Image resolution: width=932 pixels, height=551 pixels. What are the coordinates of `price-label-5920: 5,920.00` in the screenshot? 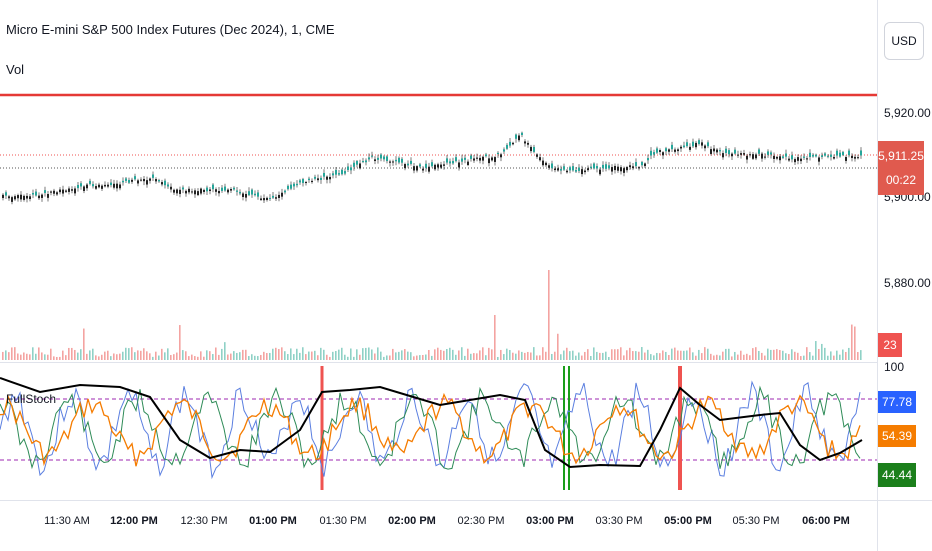 It's located at (907, 113).